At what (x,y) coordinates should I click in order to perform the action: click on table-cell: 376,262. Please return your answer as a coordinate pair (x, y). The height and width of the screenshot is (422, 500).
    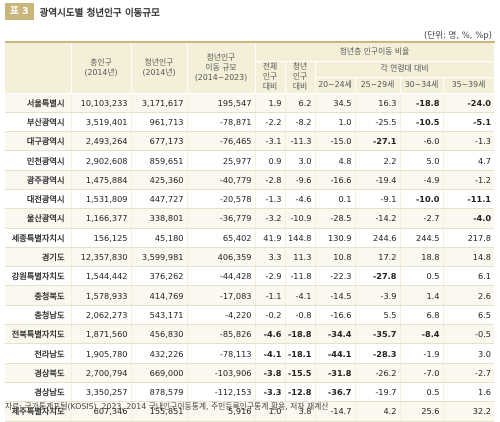
    Looking at the image, I should click on (158, 276).